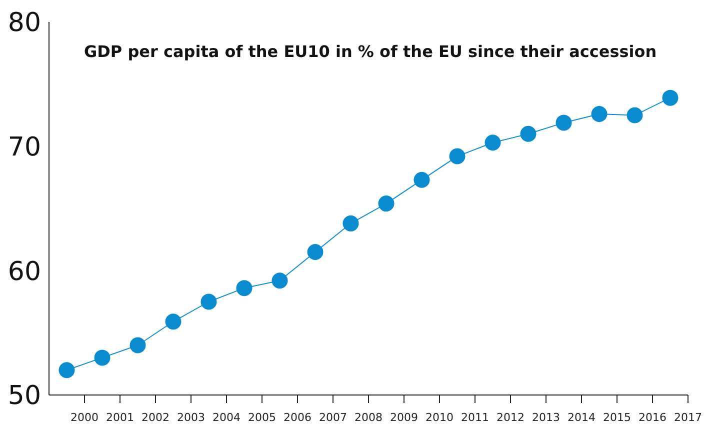 This screenshot has width=710, height=443. What do you see at coordinates (617, 417) in the screenshot?
I see `x-tick-label: 2015` at bounding box center [617, 417].